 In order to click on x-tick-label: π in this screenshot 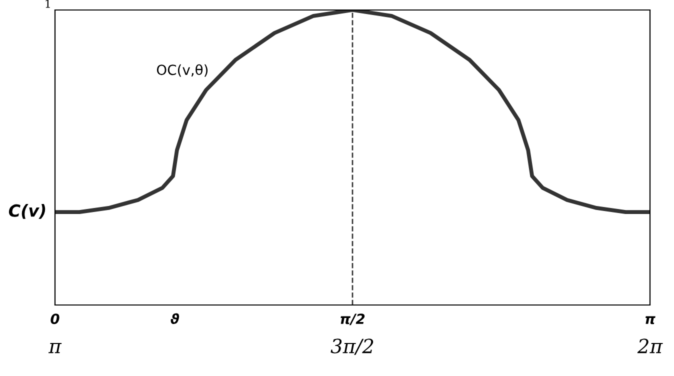, I will do `click(651, 320)`.